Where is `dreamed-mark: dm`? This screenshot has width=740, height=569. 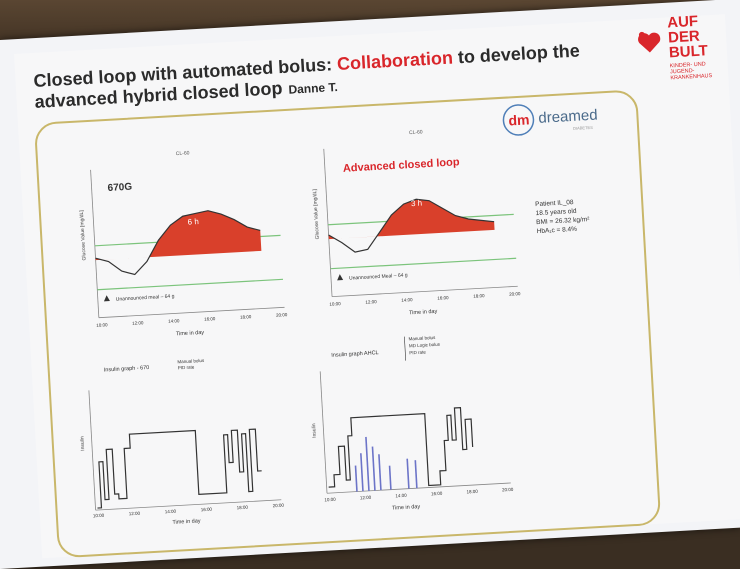
dreamed-mark: dm is located at coordinates (519, 119).